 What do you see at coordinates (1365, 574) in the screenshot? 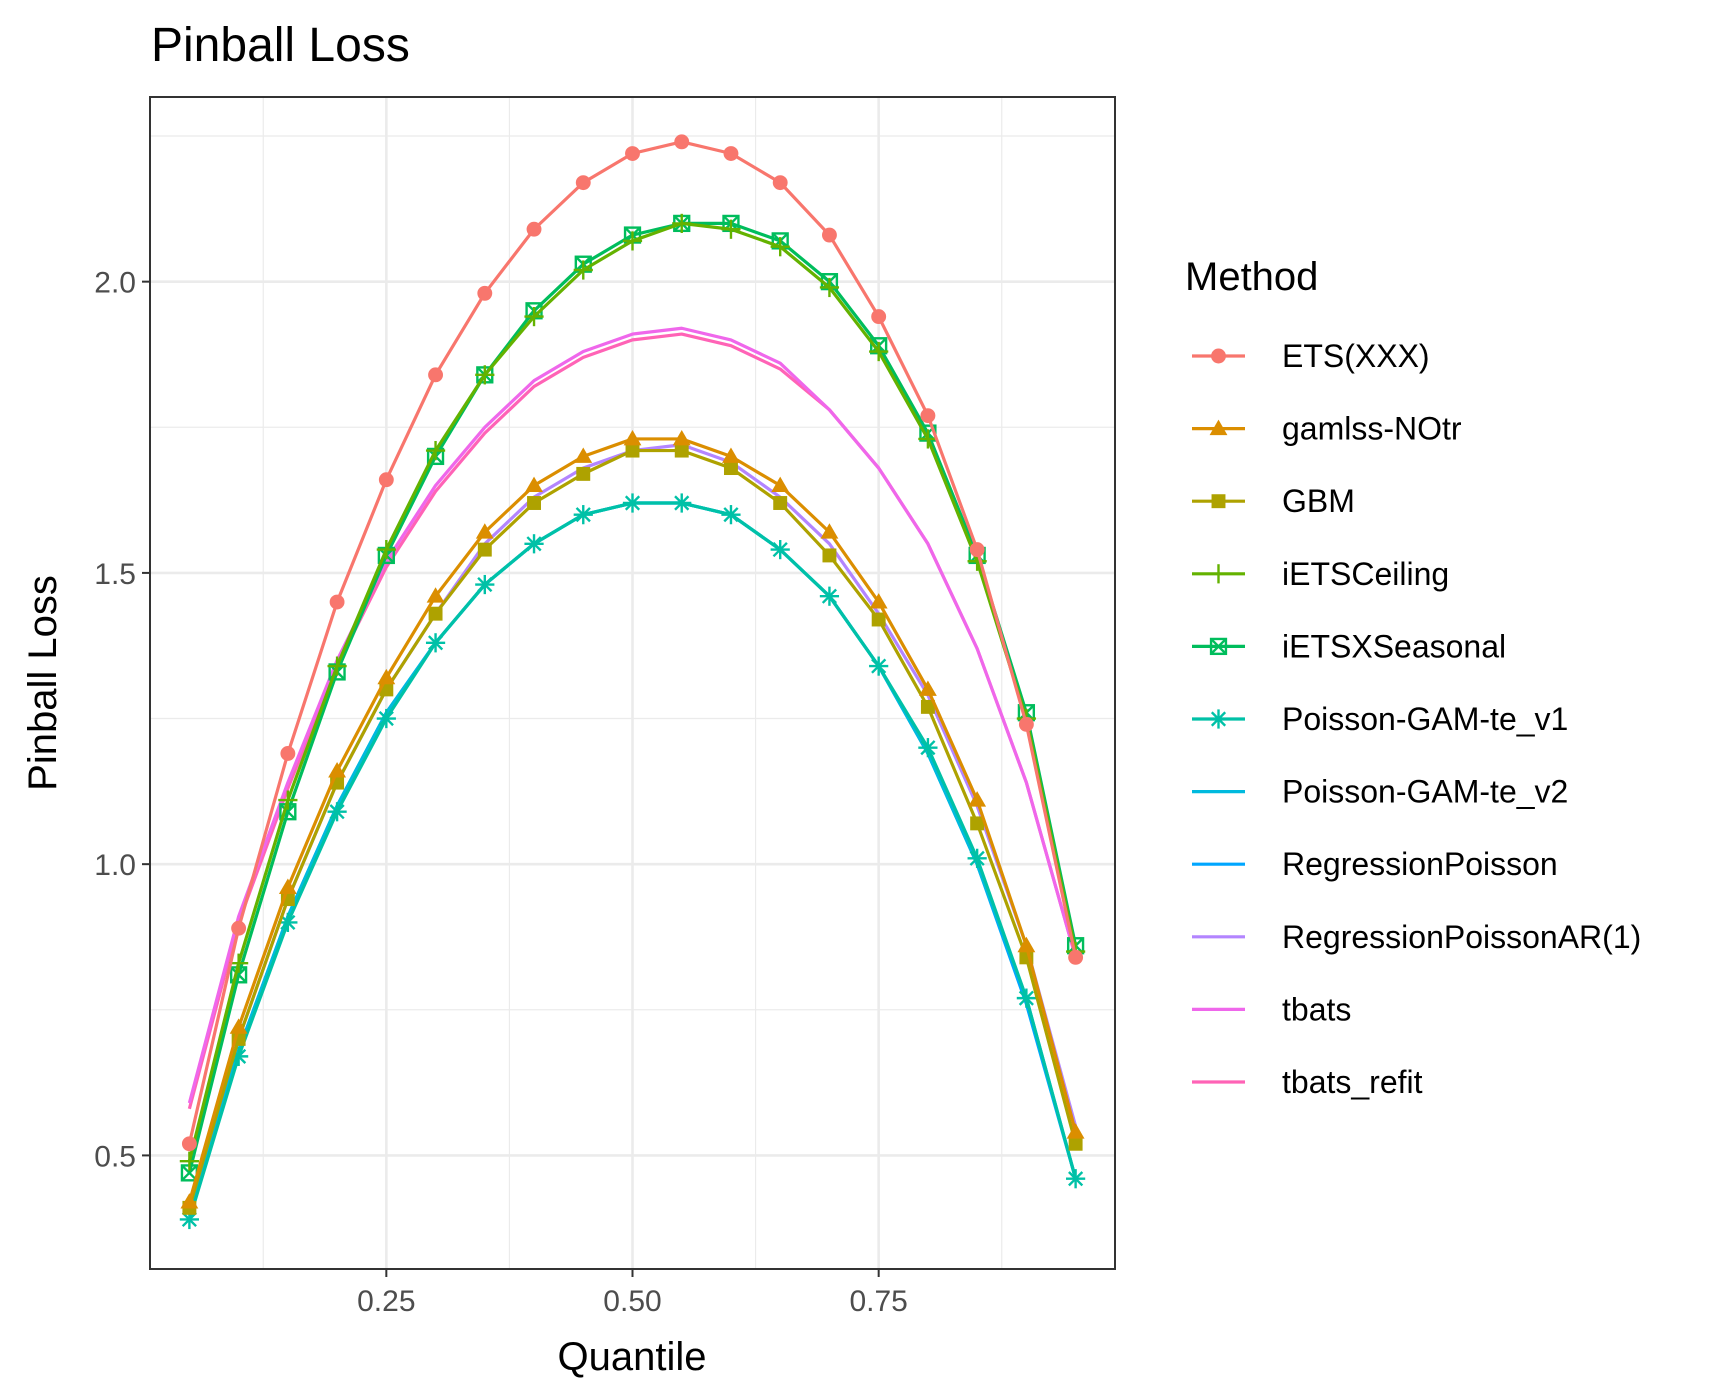
I see `legend-label: iETSCeiling` at bounding box center [1365, 574].